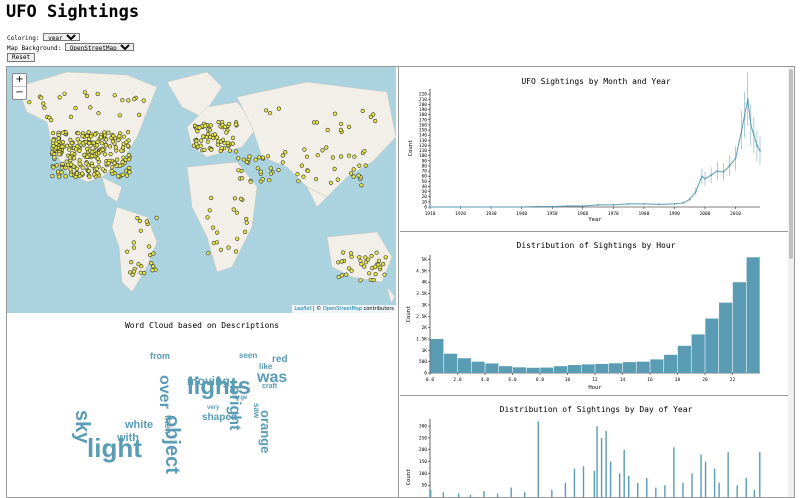 The image size is (800, 498). What do you see at coordinates (423, 136) in the screenshot?
I see `y-tick-label: 140` at bounding box center [423, 136].